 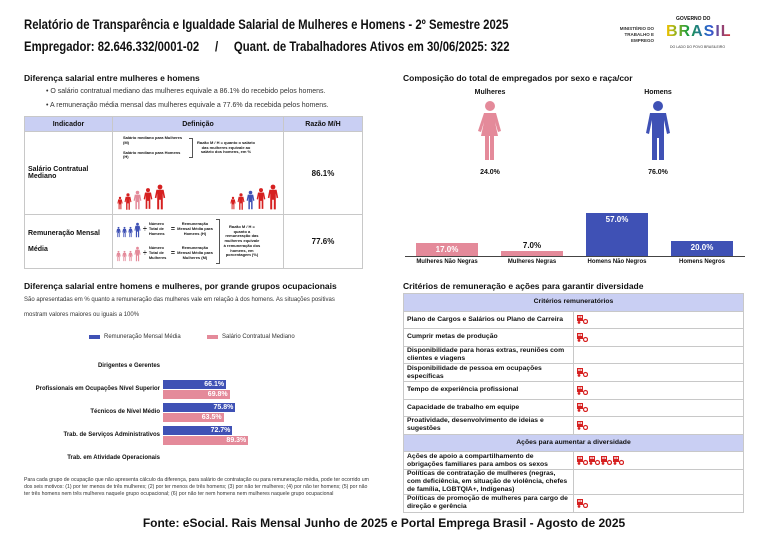 I want to click on bar: 75.8%, so click(x=199, y=407).